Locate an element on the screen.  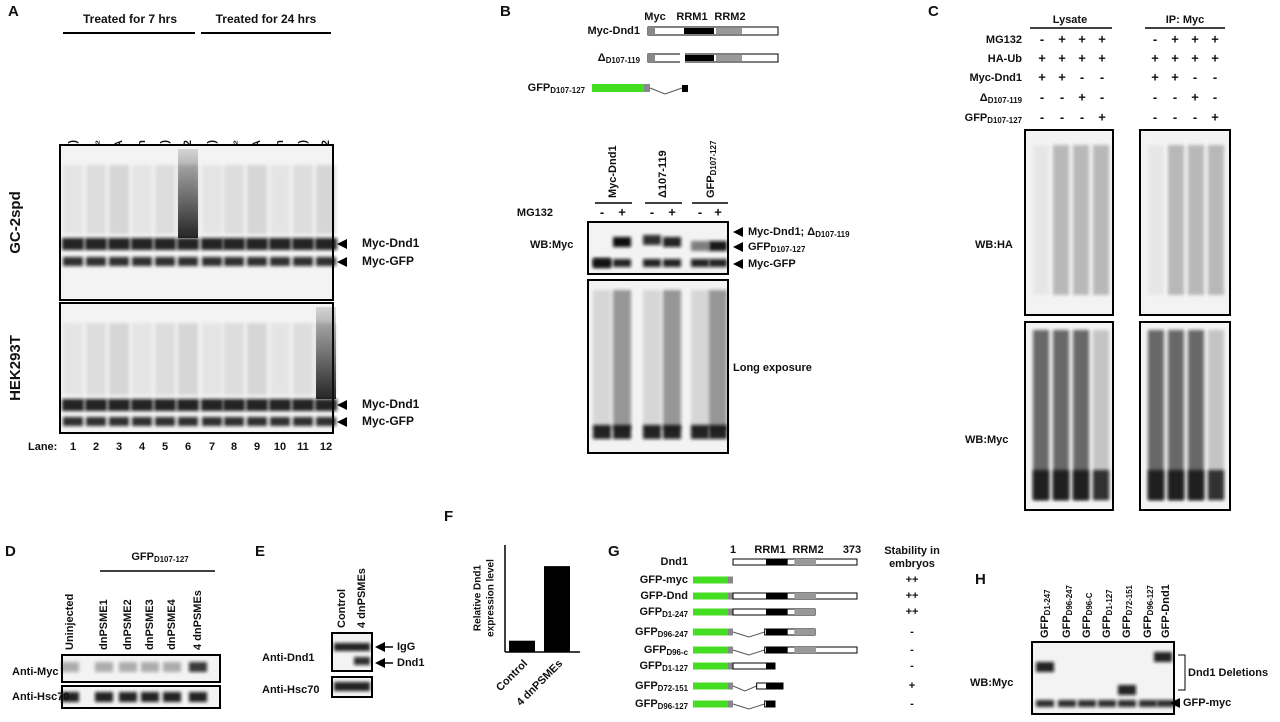
lane-number: 11 is located at coordinates (303, 447).